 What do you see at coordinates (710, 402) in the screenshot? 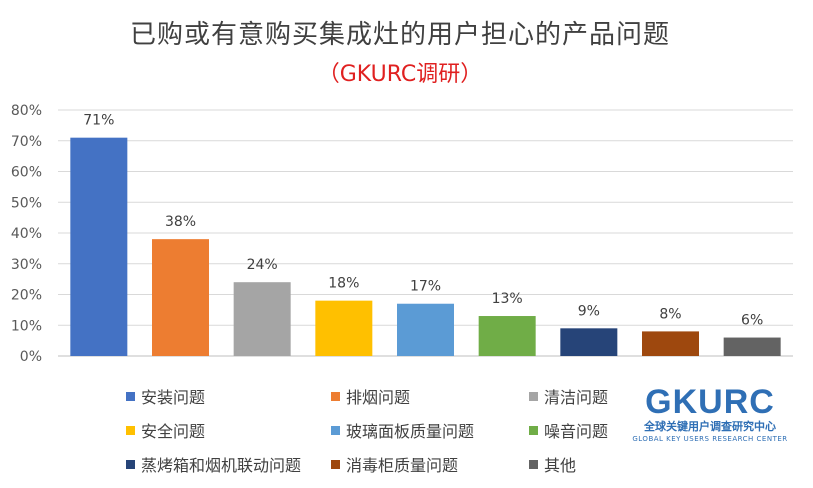
I see `logo-text: GKURC` at bounding box center [710, 402].